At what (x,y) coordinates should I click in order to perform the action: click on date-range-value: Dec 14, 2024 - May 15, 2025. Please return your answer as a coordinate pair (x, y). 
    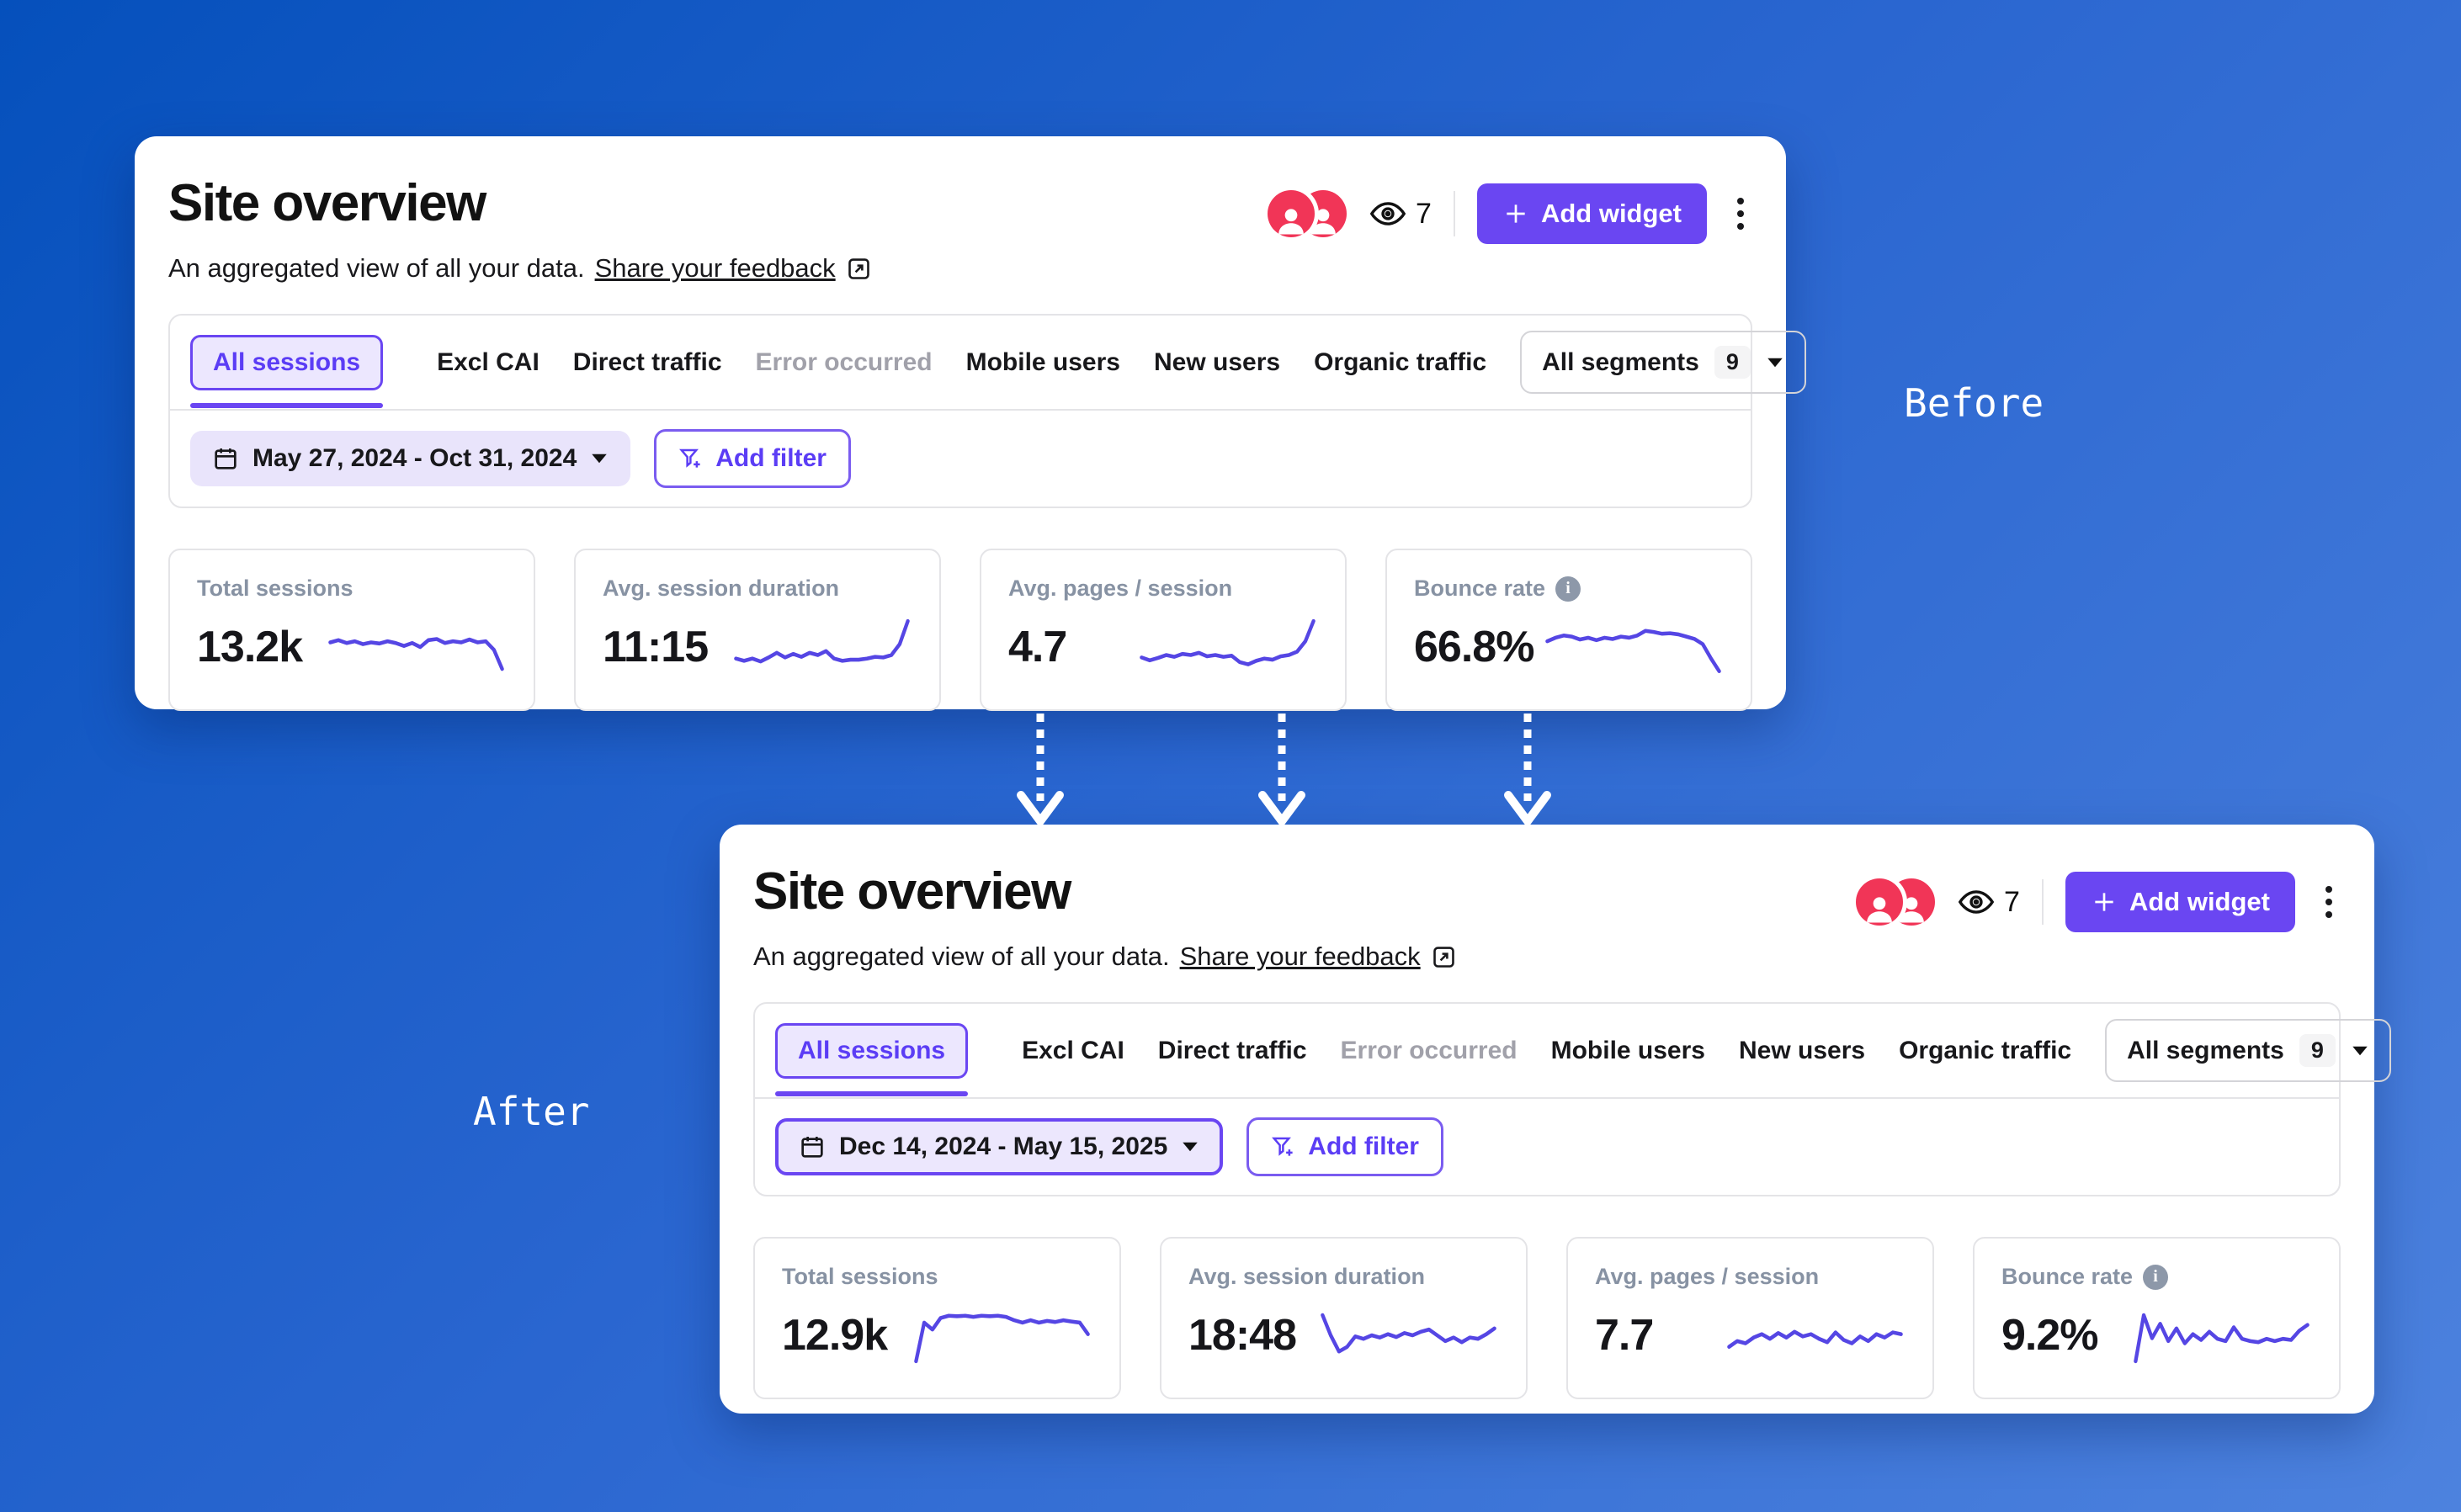
    Looking at the image, I should click on (1004, 1146).